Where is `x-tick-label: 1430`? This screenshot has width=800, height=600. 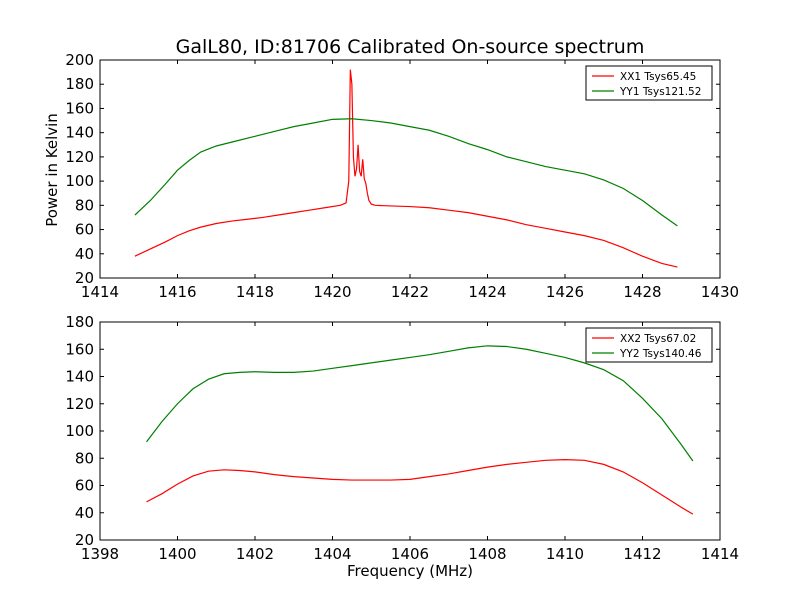 x-tick-label: 1430 is located at coordinates (720, 292).